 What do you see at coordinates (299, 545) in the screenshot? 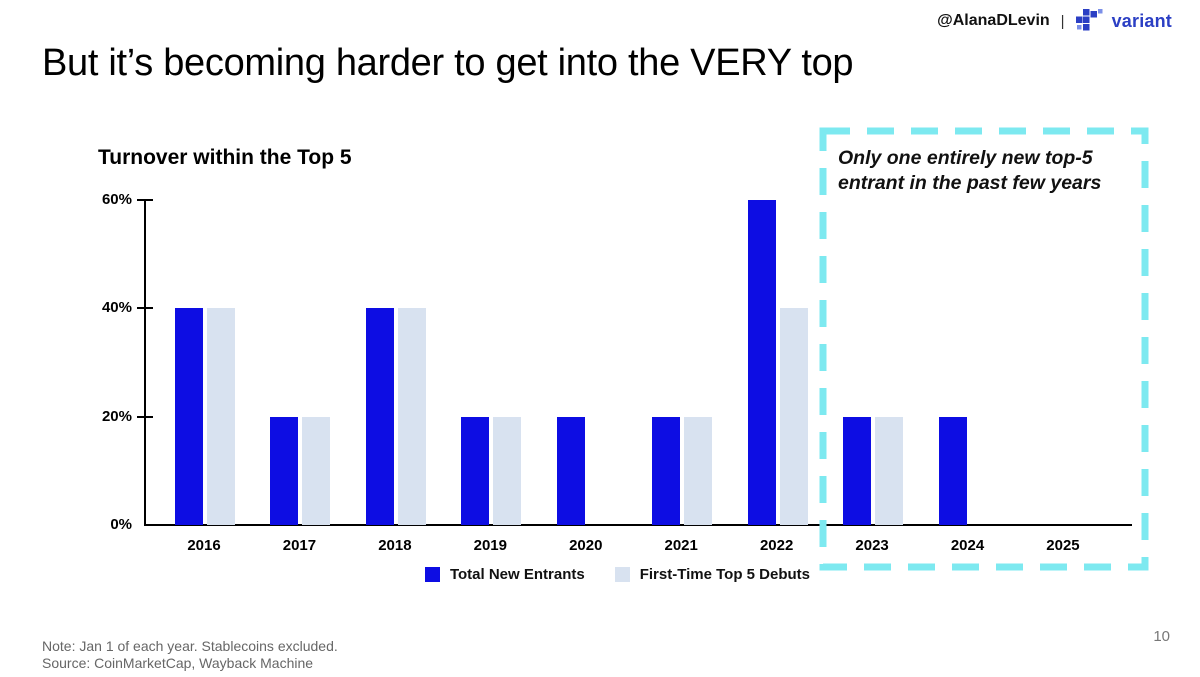
I see `x-tick-label-2017: 2017` at bounding box center [299, 545].